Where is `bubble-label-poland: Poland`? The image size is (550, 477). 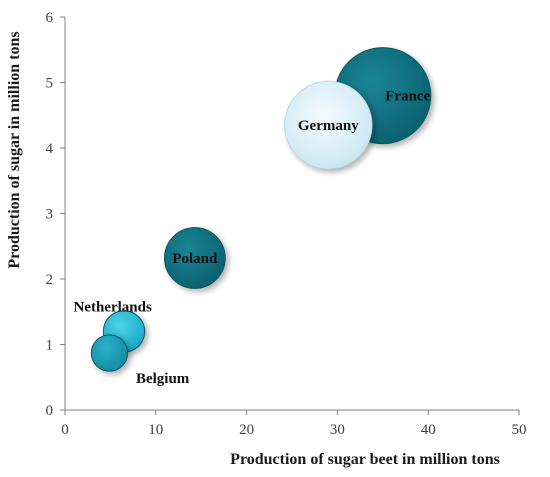 bubble-label-poland: Poland is located at coordinates (195, 259).